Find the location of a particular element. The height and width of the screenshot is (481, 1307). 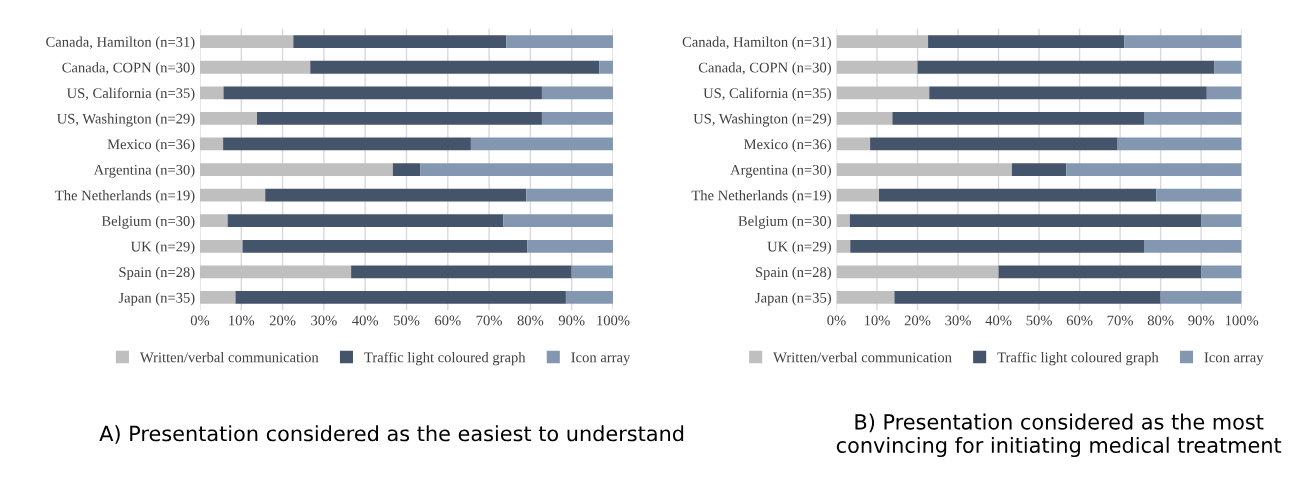

y-tick-label: US, California (n=35) is located at coordinates (130, 94).